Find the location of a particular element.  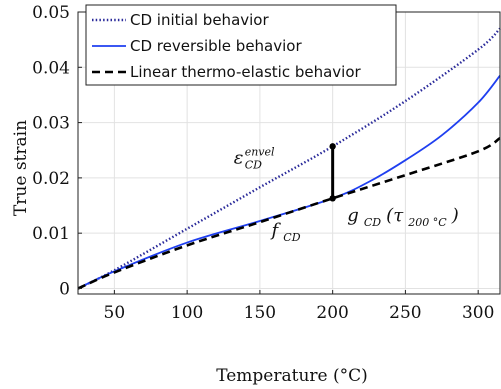

annotation-gcd-close: ) is located at coordinates (455, 215).